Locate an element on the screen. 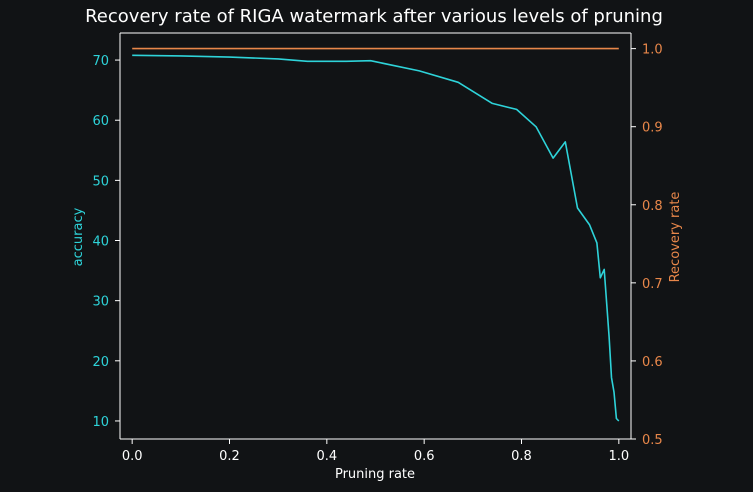 The height and width of the screenshot is (492, 753). x-tick-label: 0.2 is located at coordinates (229, 456).